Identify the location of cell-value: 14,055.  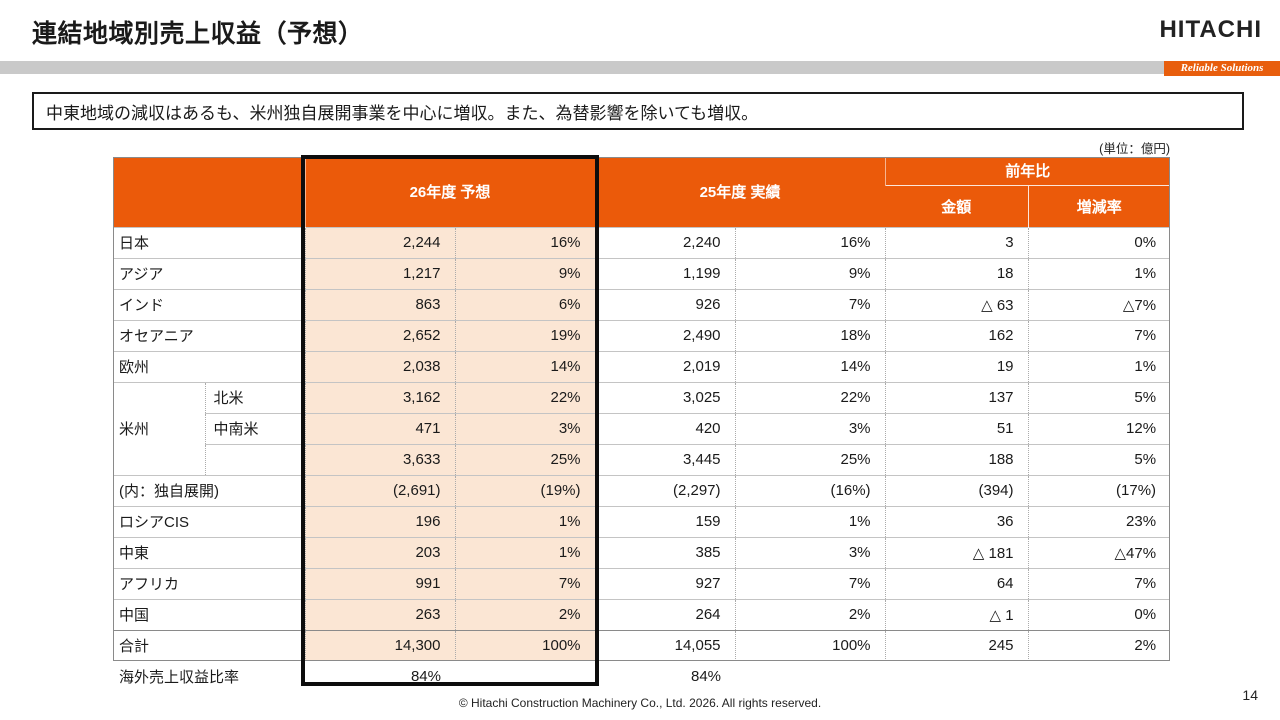
(665, 645).